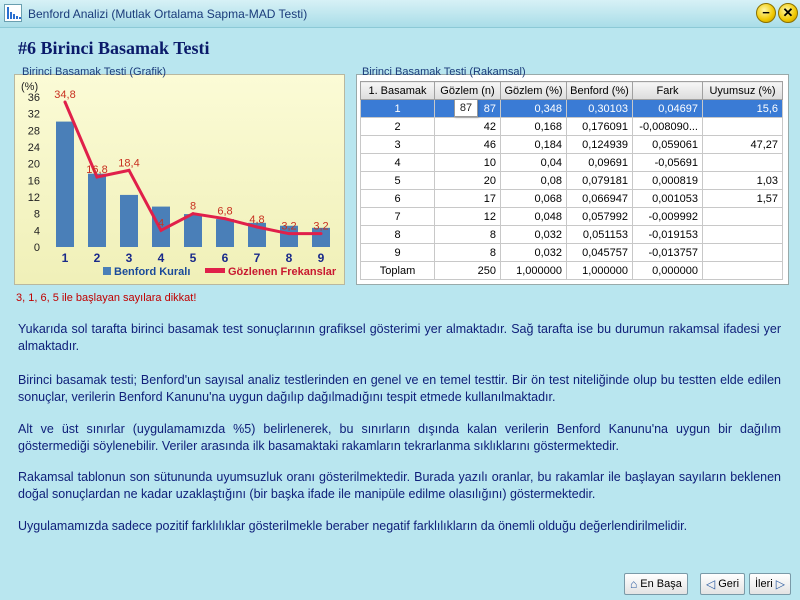 The width and height of the screenshot is (800, 600). What do you see at coordinates (397, 198) in the screenshot?
I see `table-cell: 6` at bounding box center [397, 198].